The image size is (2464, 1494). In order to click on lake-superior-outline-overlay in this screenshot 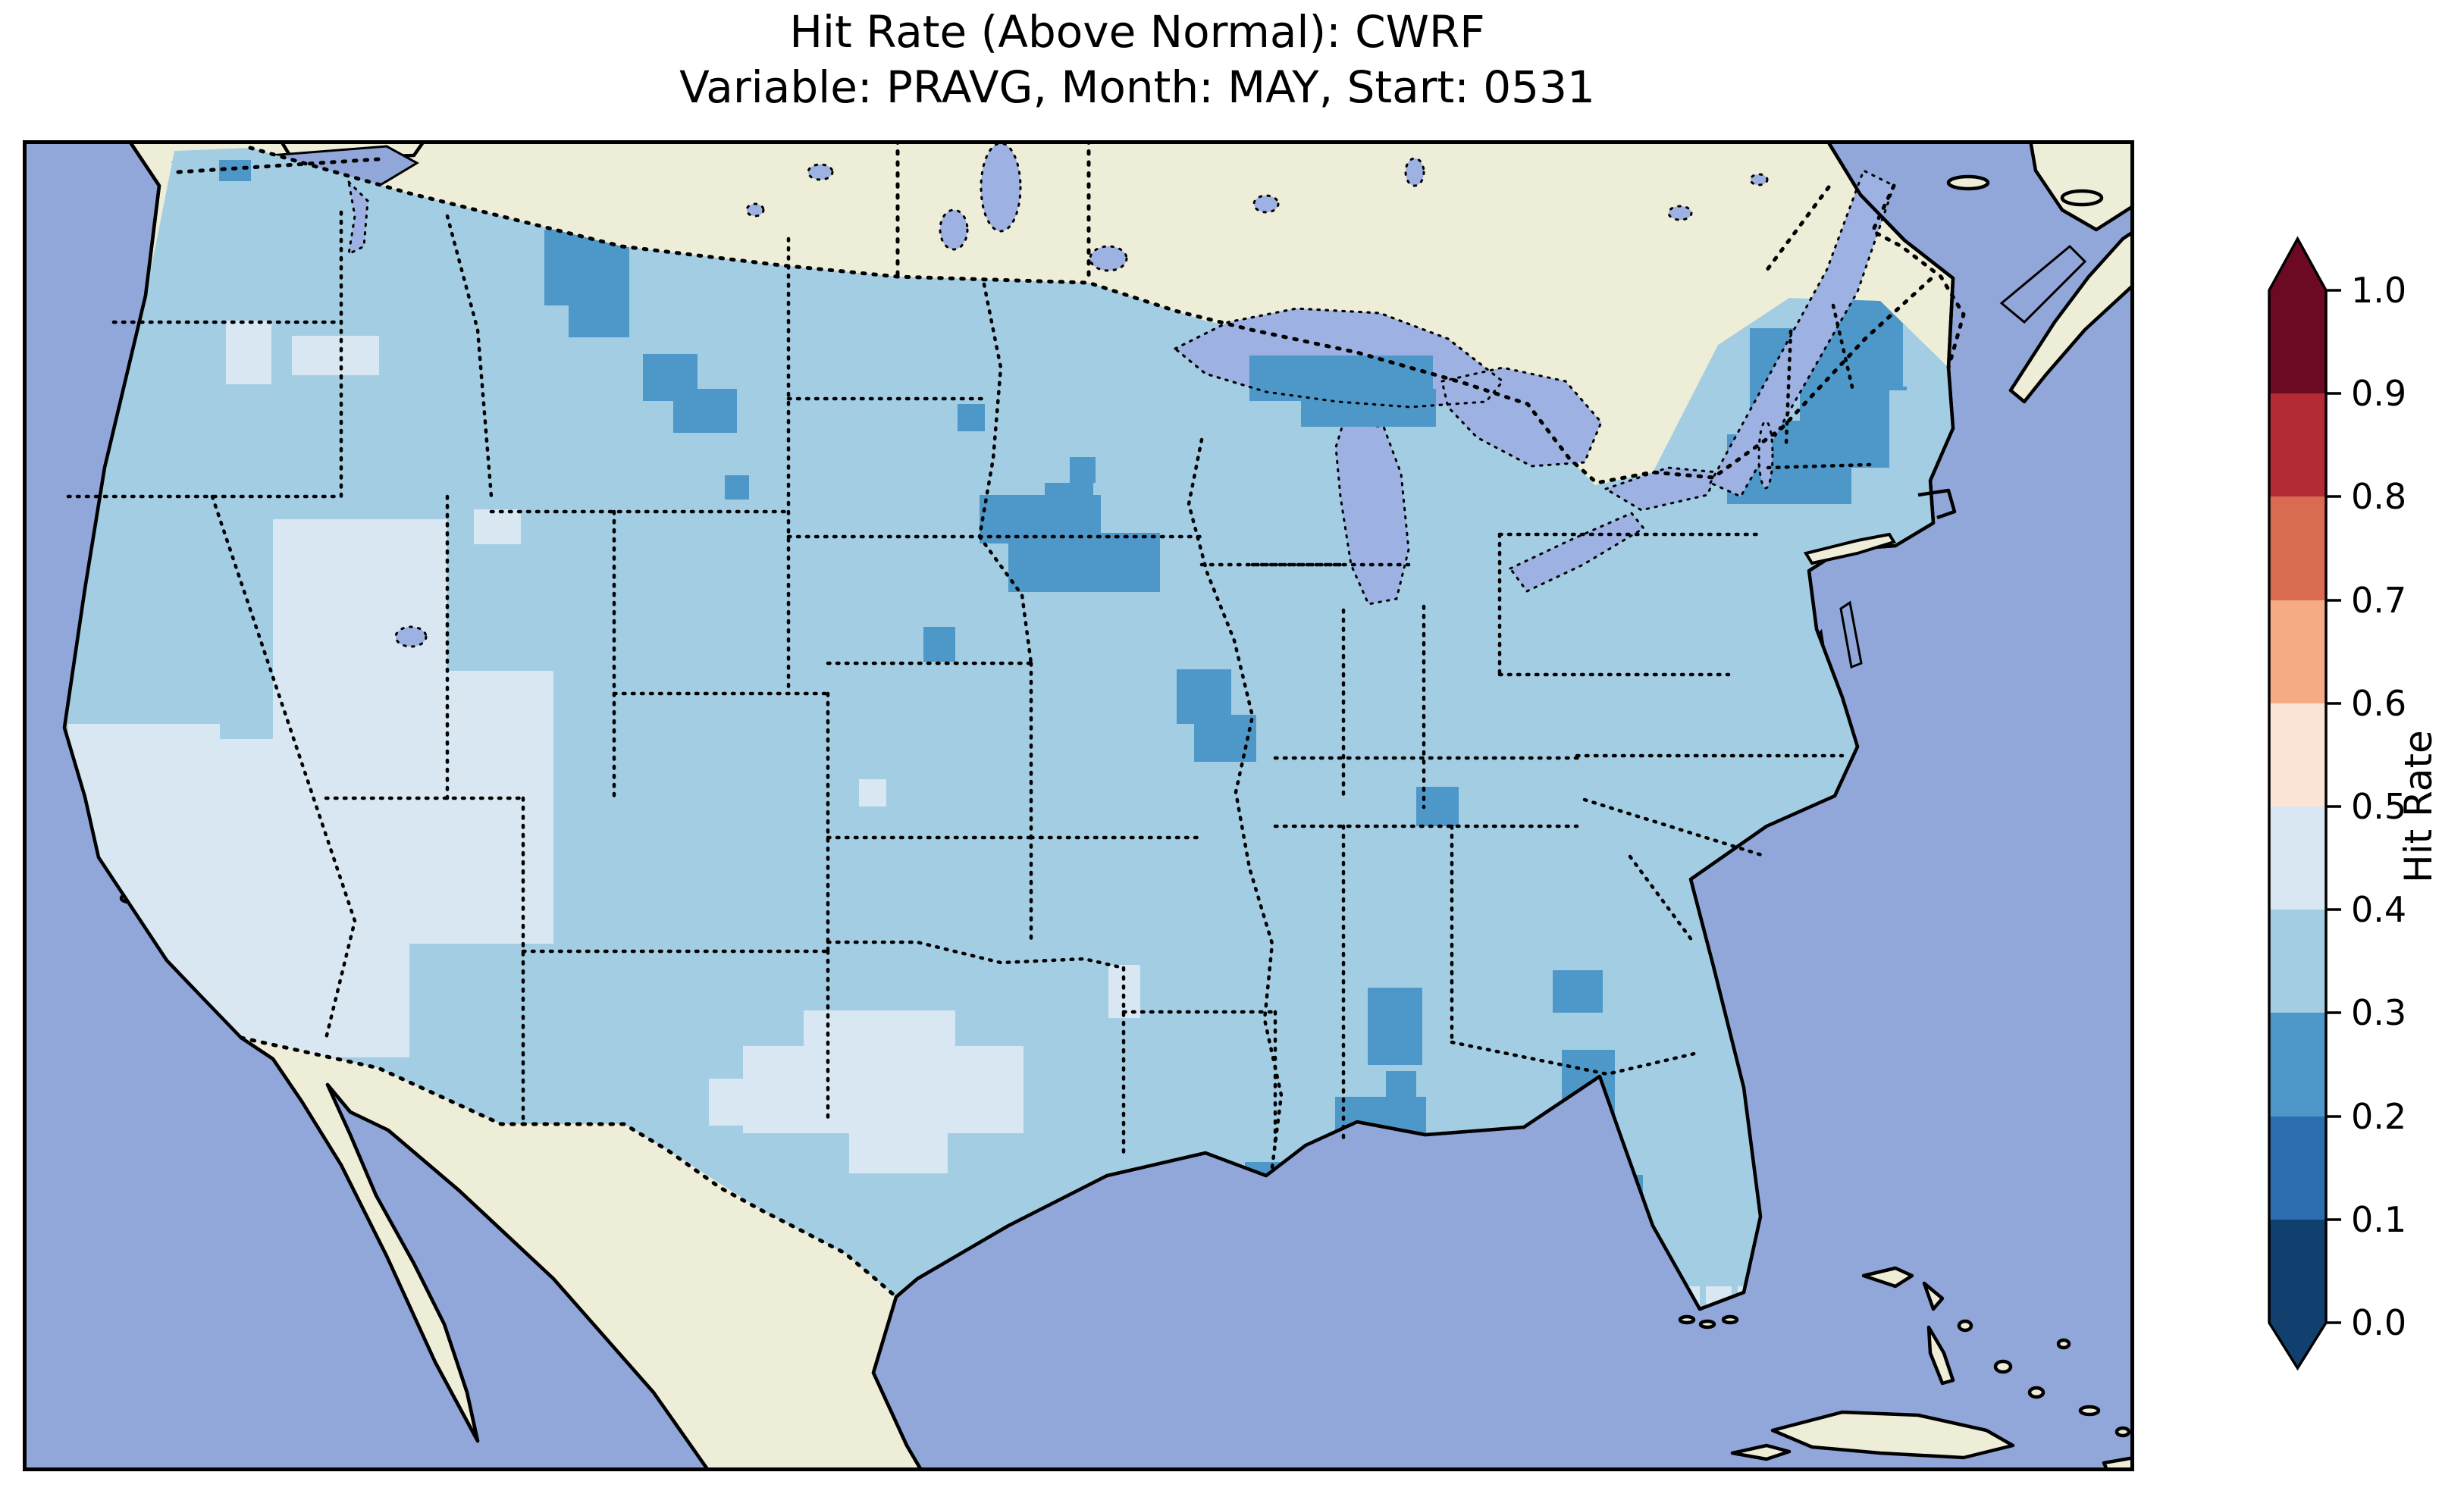, I will do `click(1339, 358)`.